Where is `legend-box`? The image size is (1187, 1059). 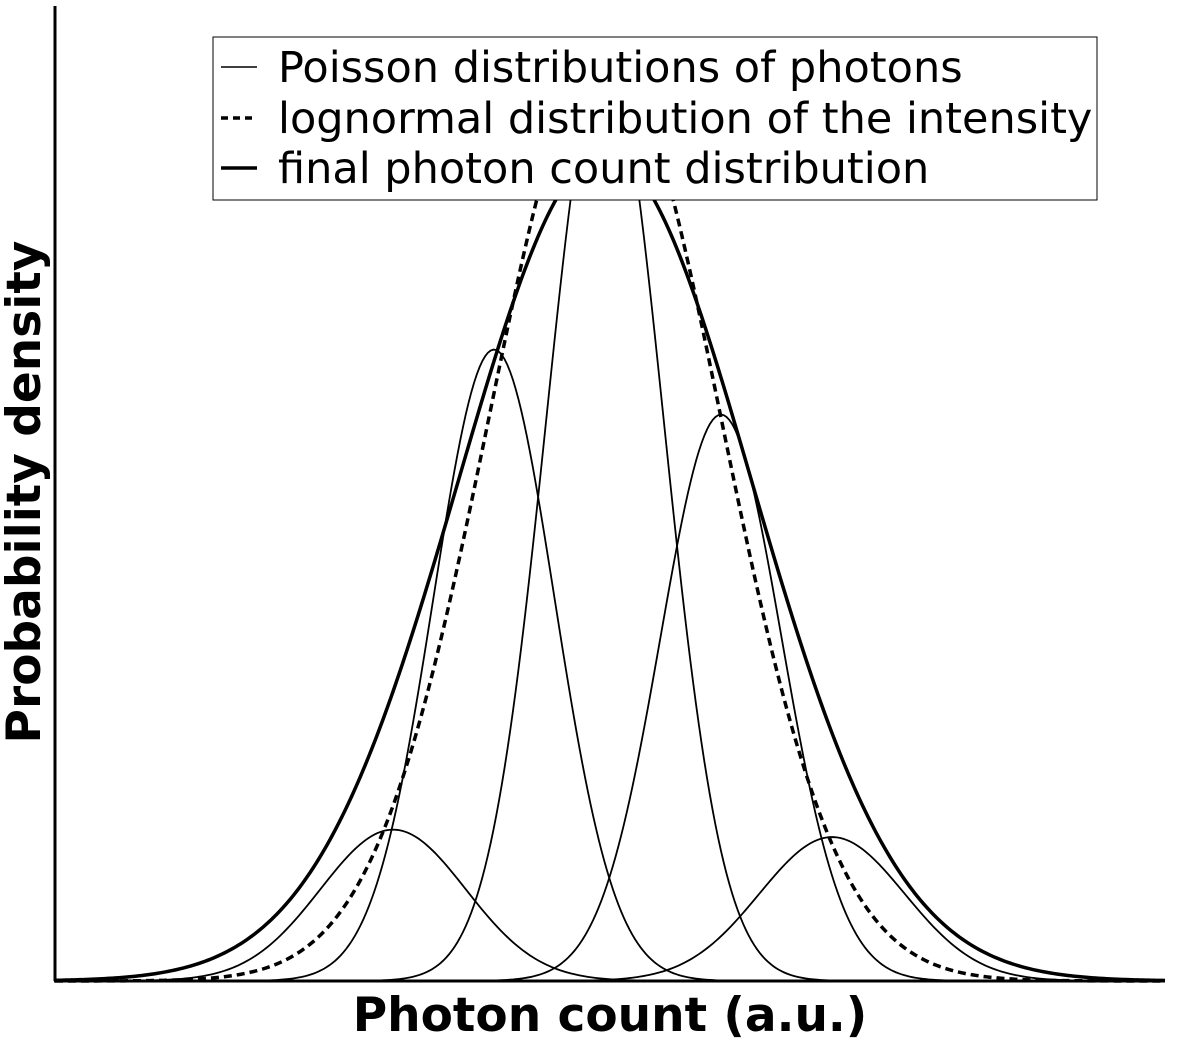
legend-box is located at coordinates (655, 118).